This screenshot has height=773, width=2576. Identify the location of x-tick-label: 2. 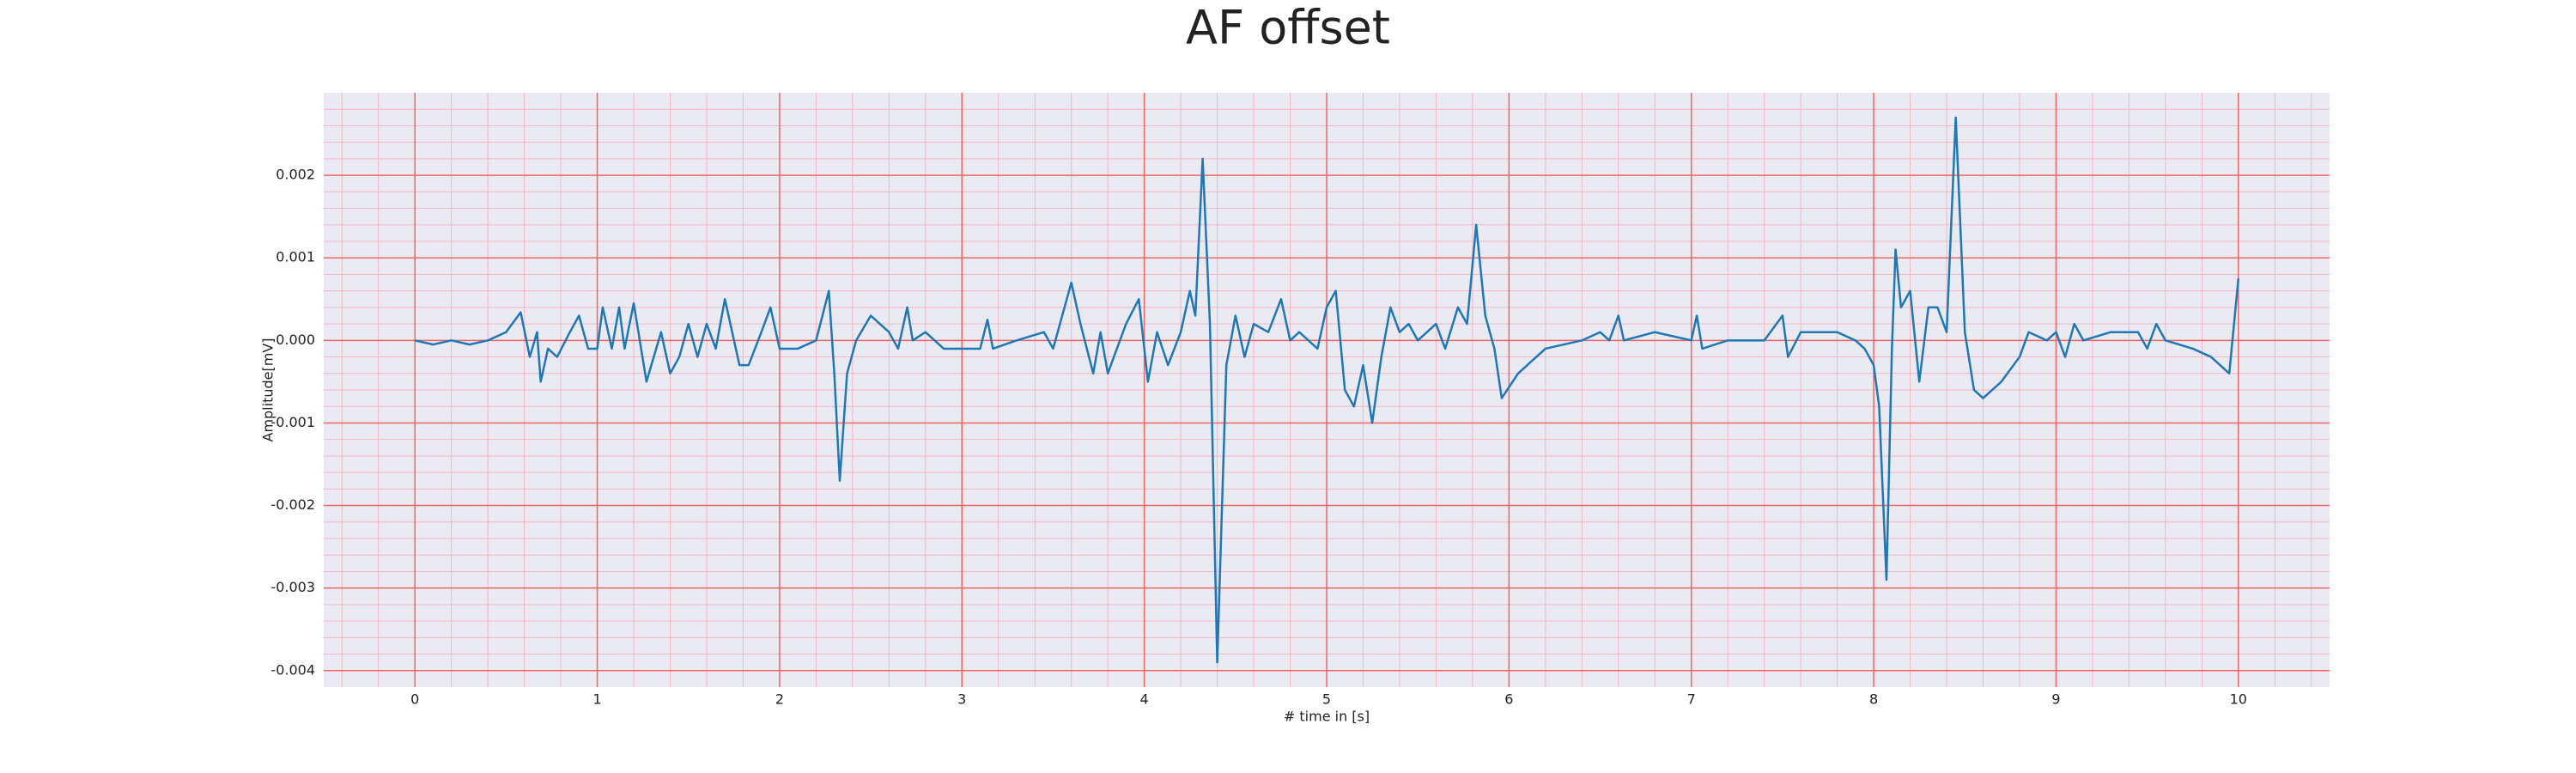
(779, 699).